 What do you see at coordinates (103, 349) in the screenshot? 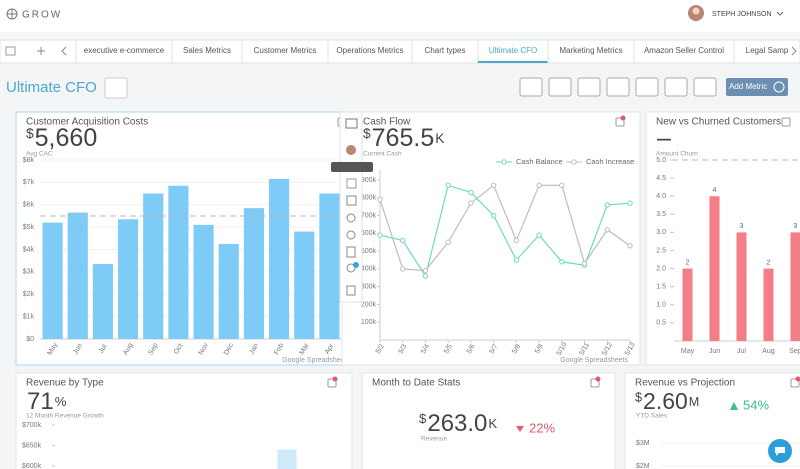
I see `x-tick-label: Jul` at bounding box center [103, 349].